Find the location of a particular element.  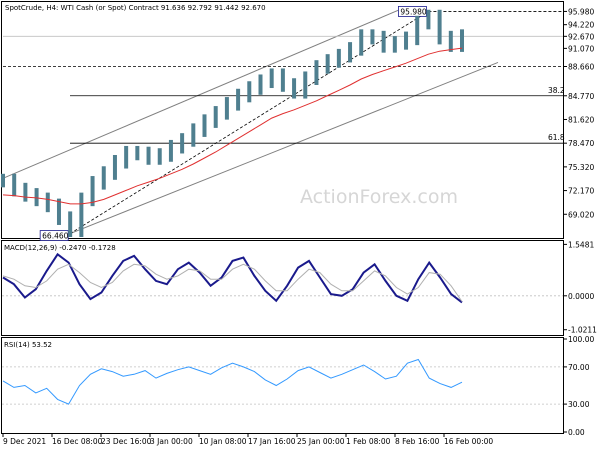

y-tick-label: 0.0000 is located at coordinates (581, 296).